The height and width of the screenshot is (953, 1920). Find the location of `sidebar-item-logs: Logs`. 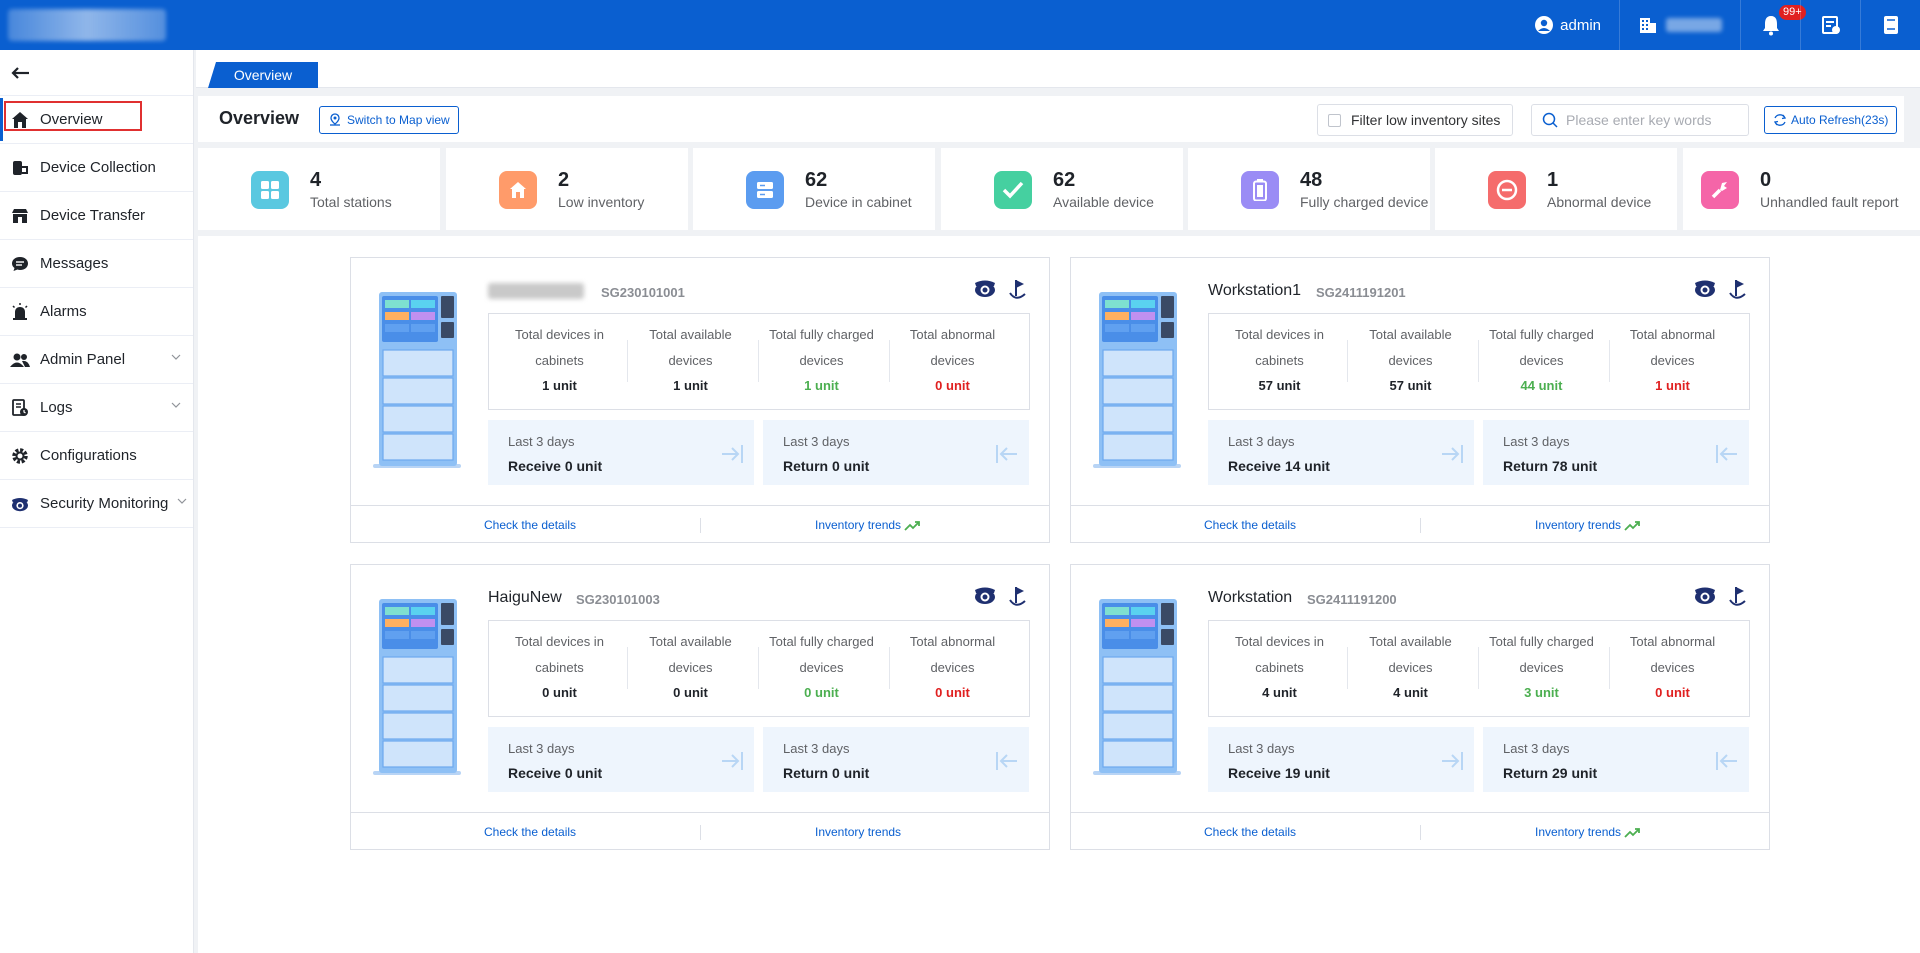

sidebar-item-logs: Logs is located at coordinates (96, 408).